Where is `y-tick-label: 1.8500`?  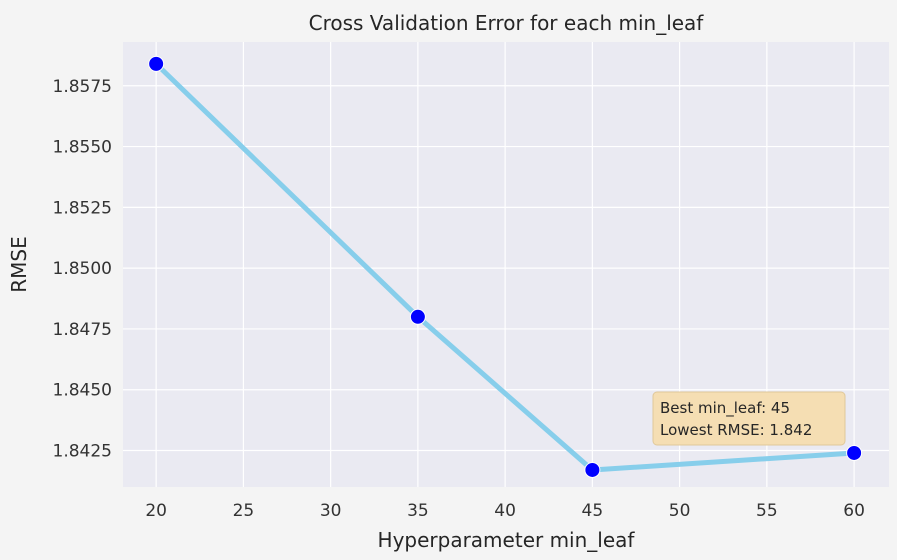
y-tick-label: 1.8500 is located at coordinates (82, 269).